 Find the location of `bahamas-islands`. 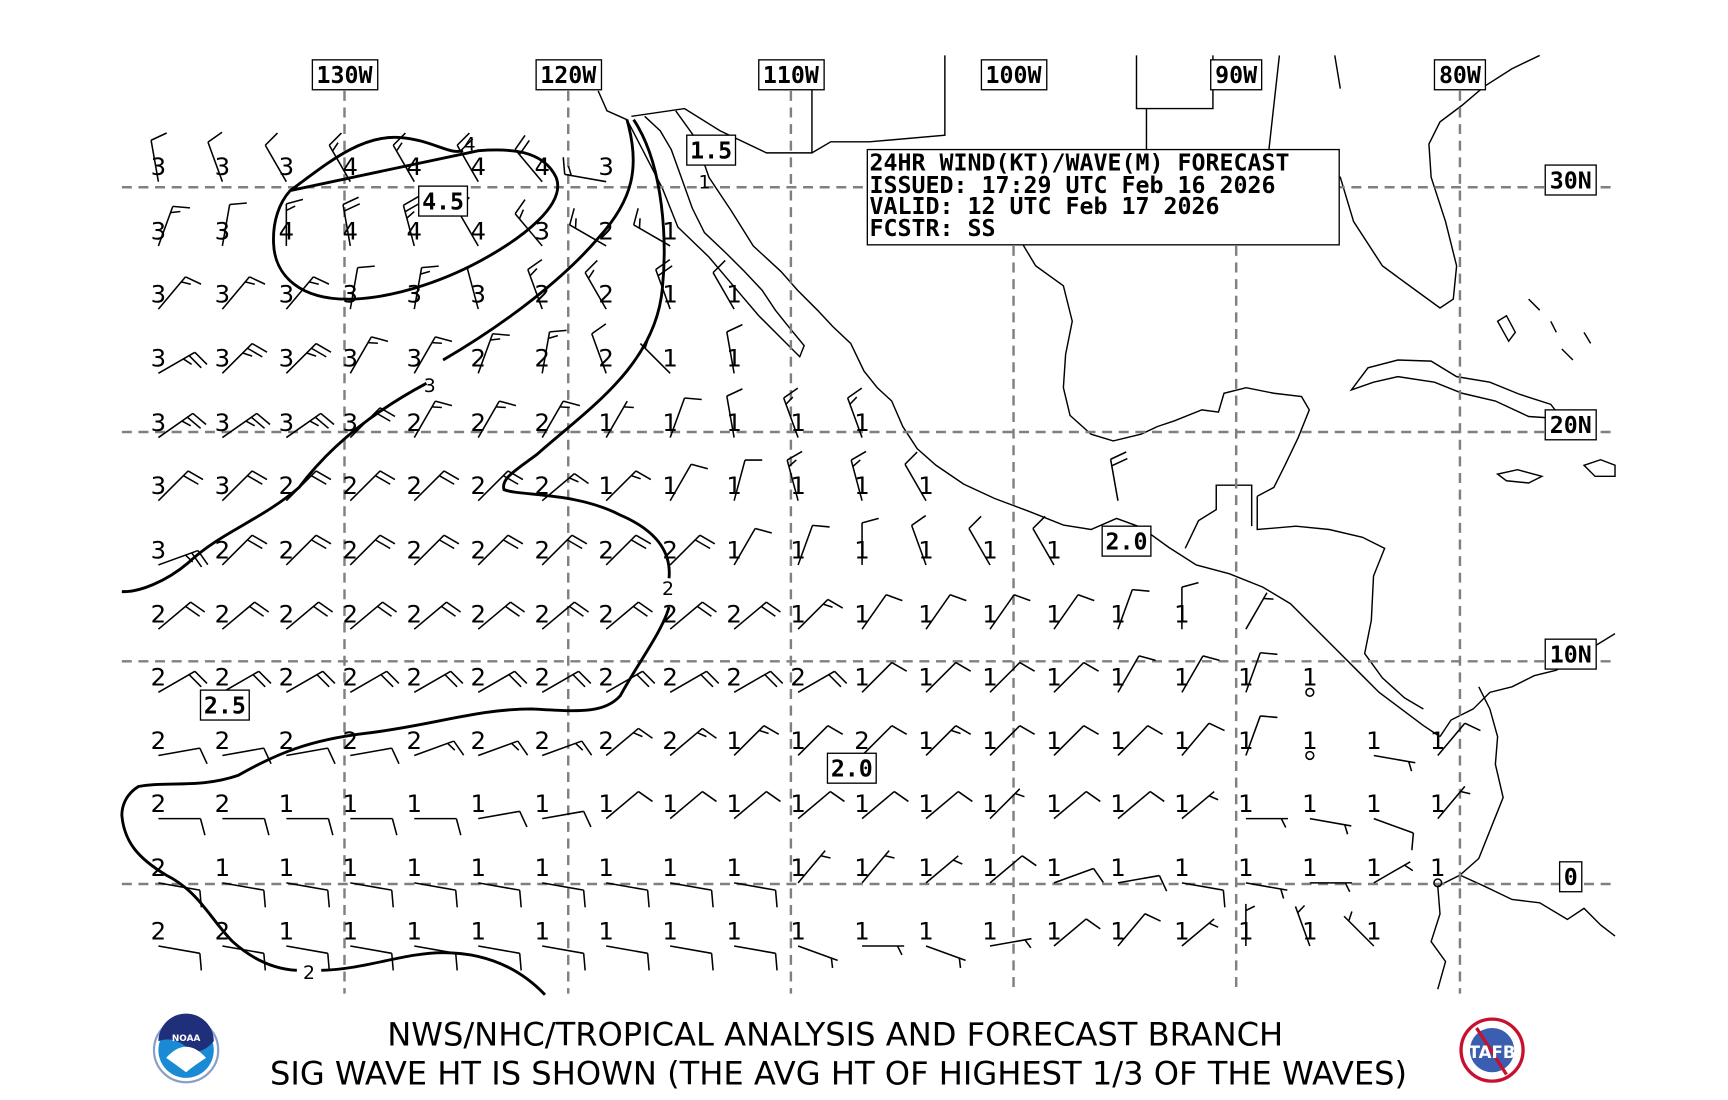

bahamas-islands is located at coordinates (1544, 329).